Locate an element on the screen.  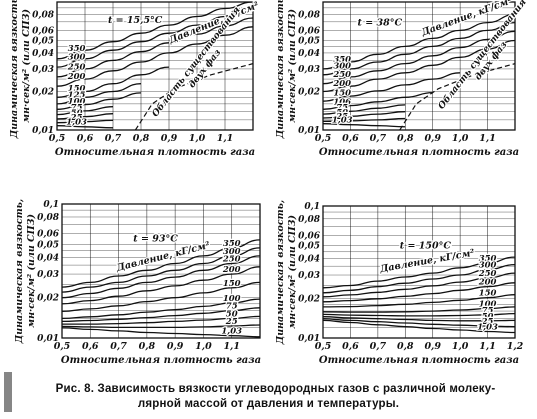
plot-frame is located at coordinates (419, 66).